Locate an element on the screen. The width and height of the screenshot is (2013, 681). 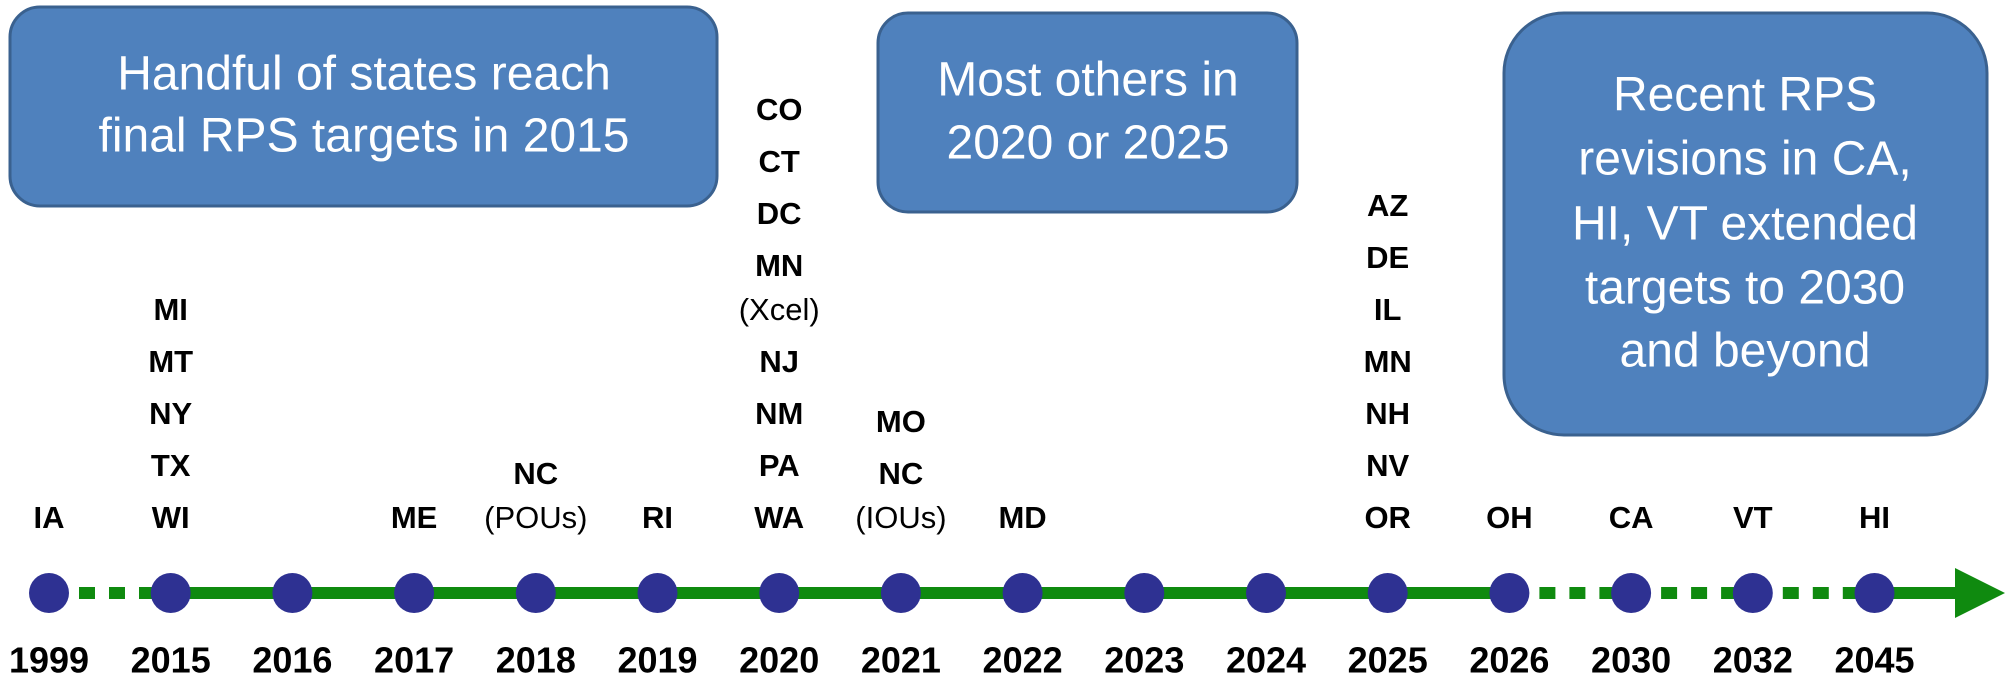
callout-text: Recent RPS is located at coordinates (1745, 95).